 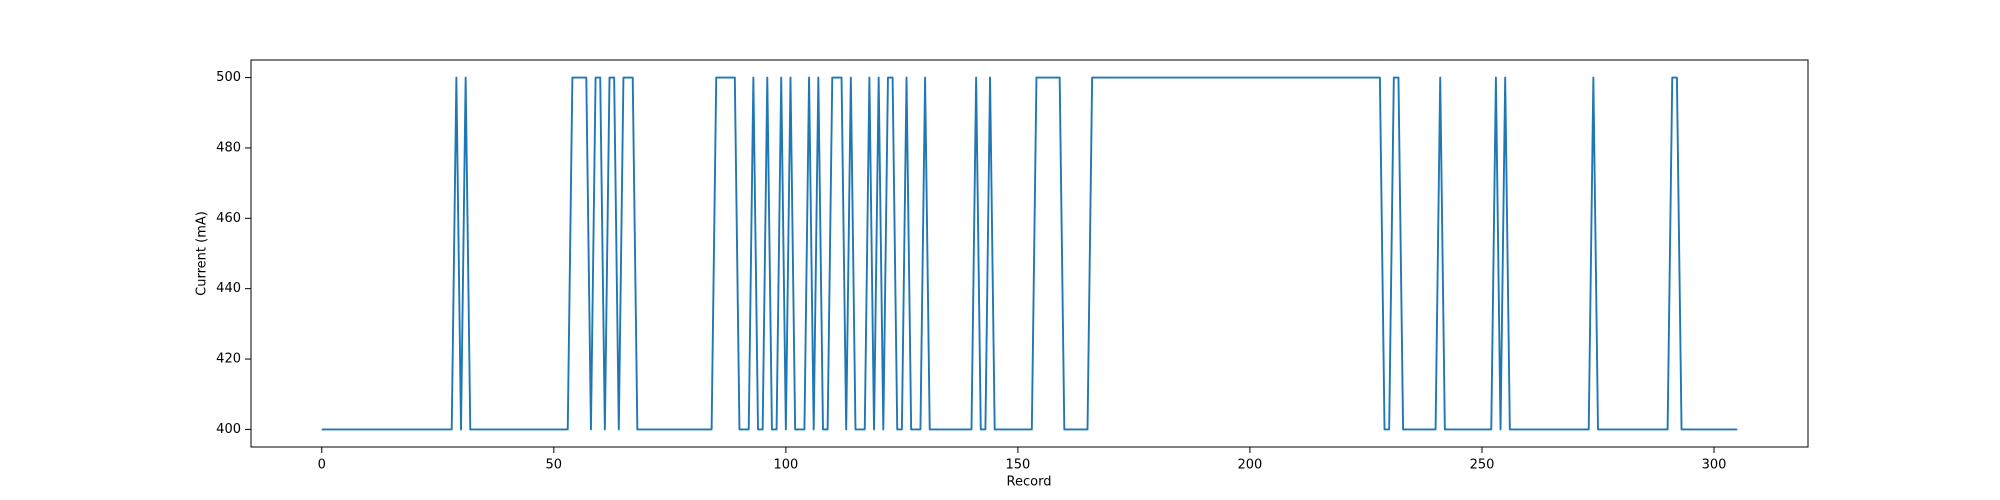 I want to click on x-tick-label: 100, so click(x=785, y=465).